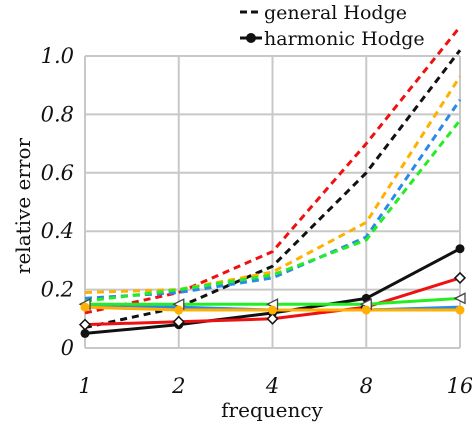 The image size is (472, 431). Describe the element at coordinates (459, 386) in the screenshot. I see `x-tick-label: 16` at that location.